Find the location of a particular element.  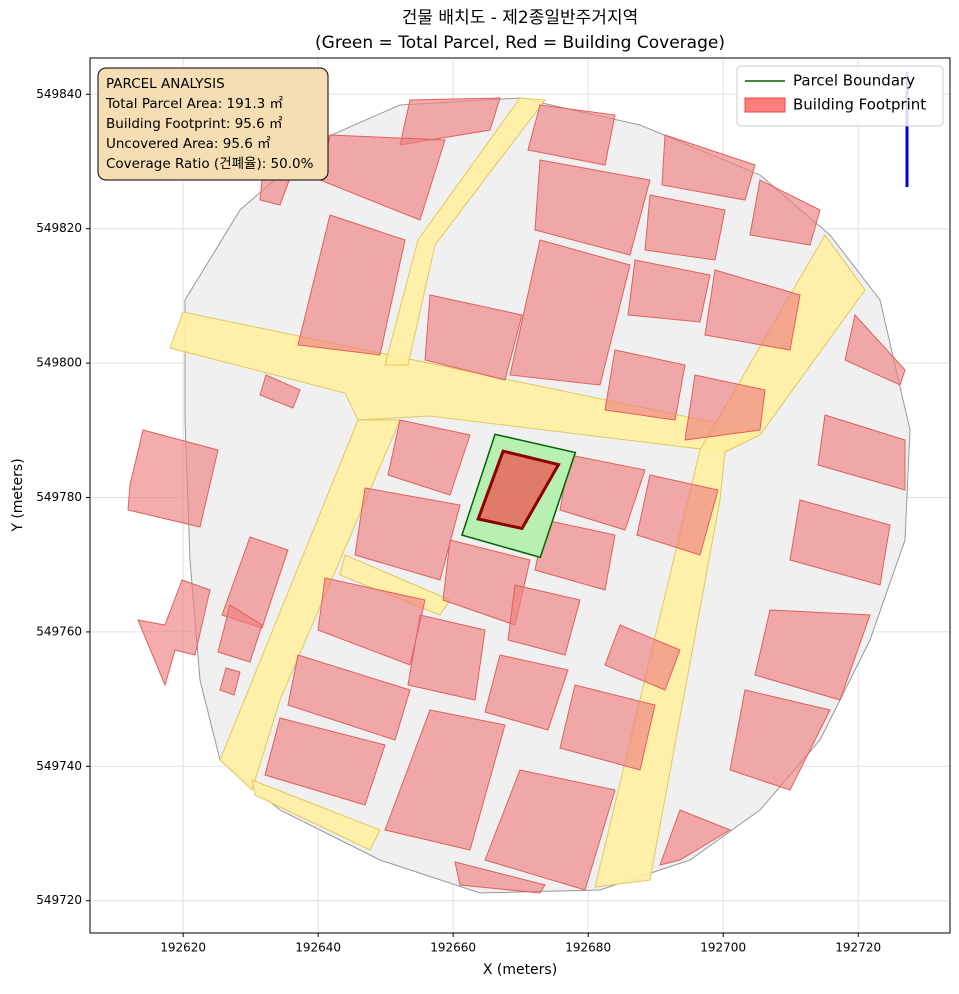

legend-swatch is located at coordinates (765, 105).